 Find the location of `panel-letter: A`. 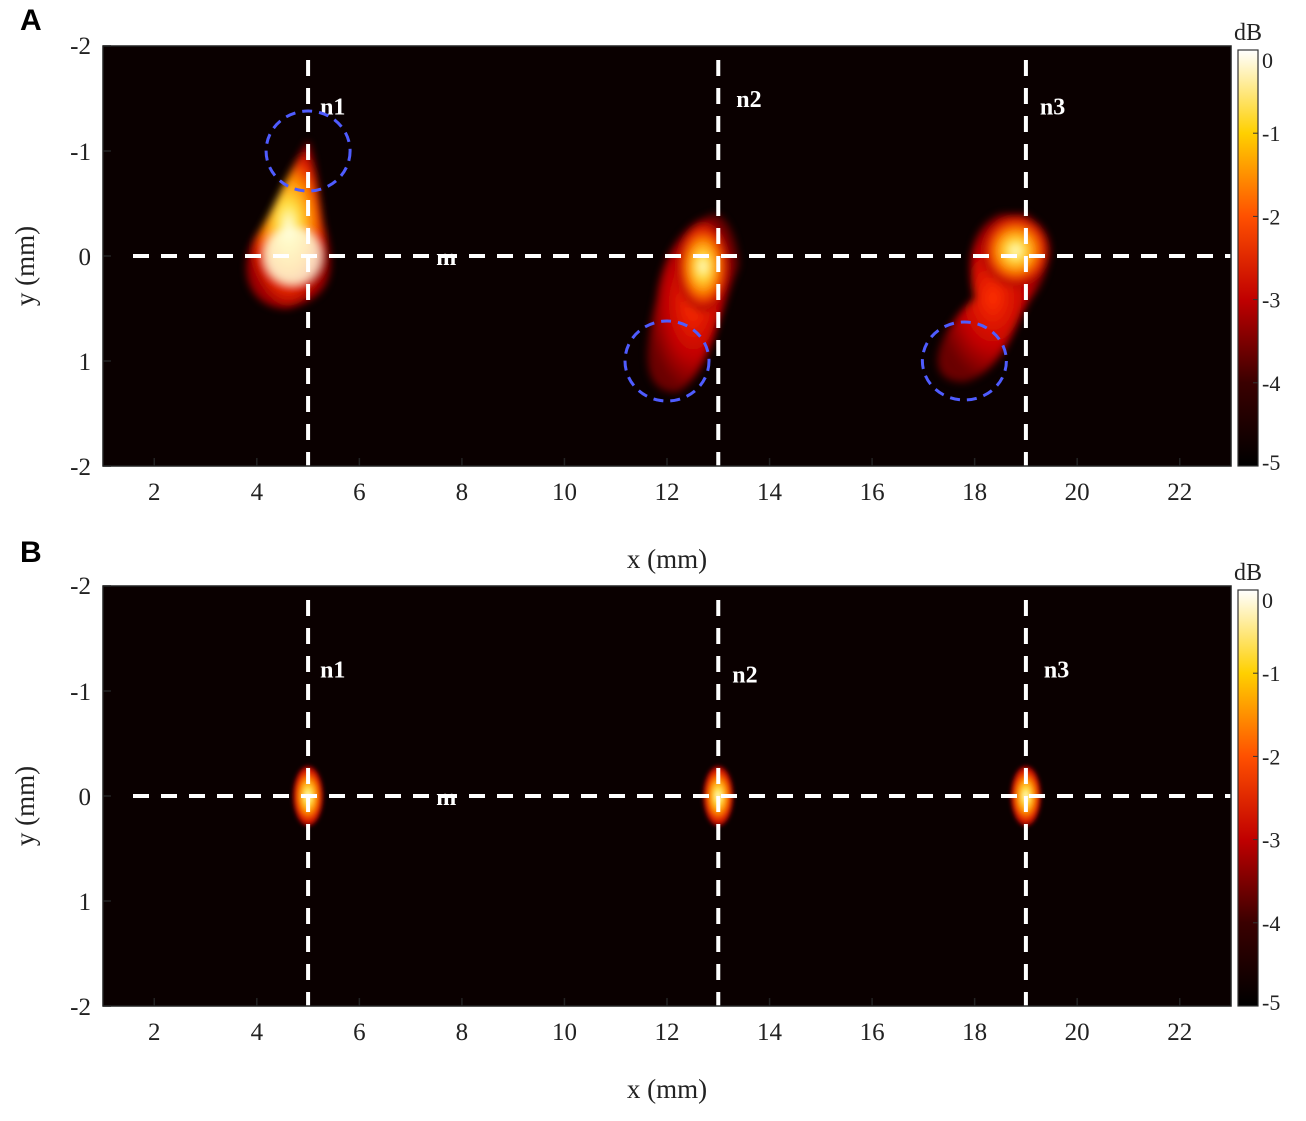

panel-letter: A is located at coordinates (31, 20).